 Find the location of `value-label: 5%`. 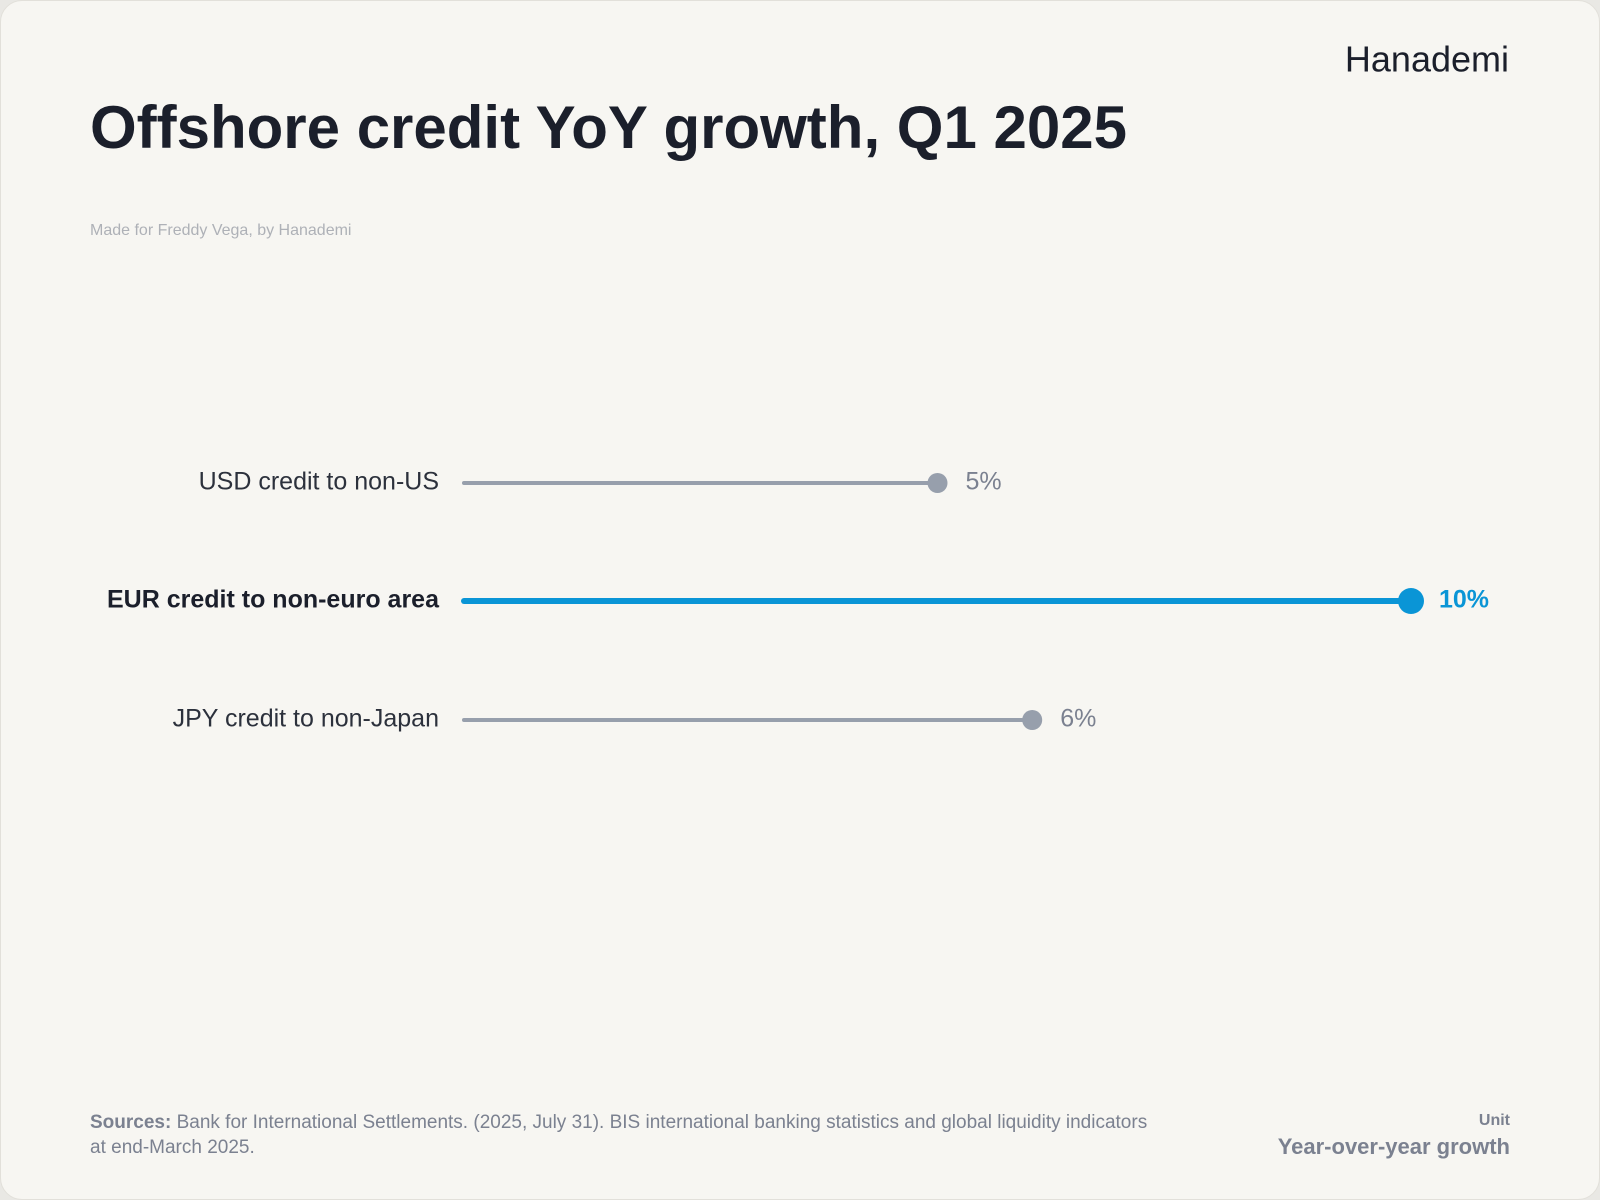

value-label: 5% is located at coordinates (984, 482).